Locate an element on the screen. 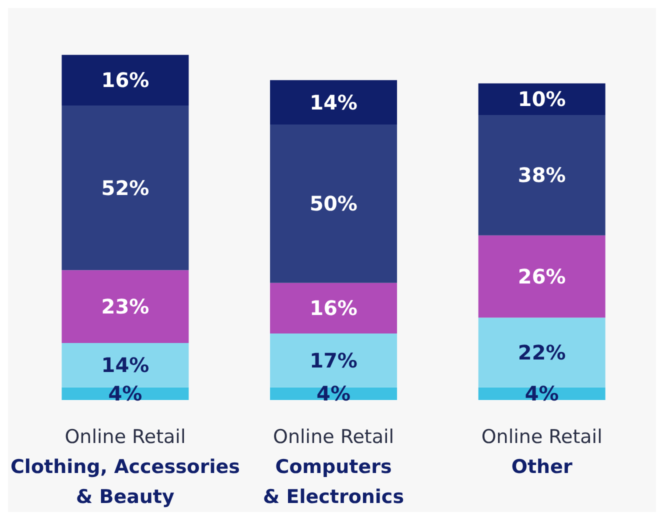  data-label: 38% is located at coordinates (542, 175).